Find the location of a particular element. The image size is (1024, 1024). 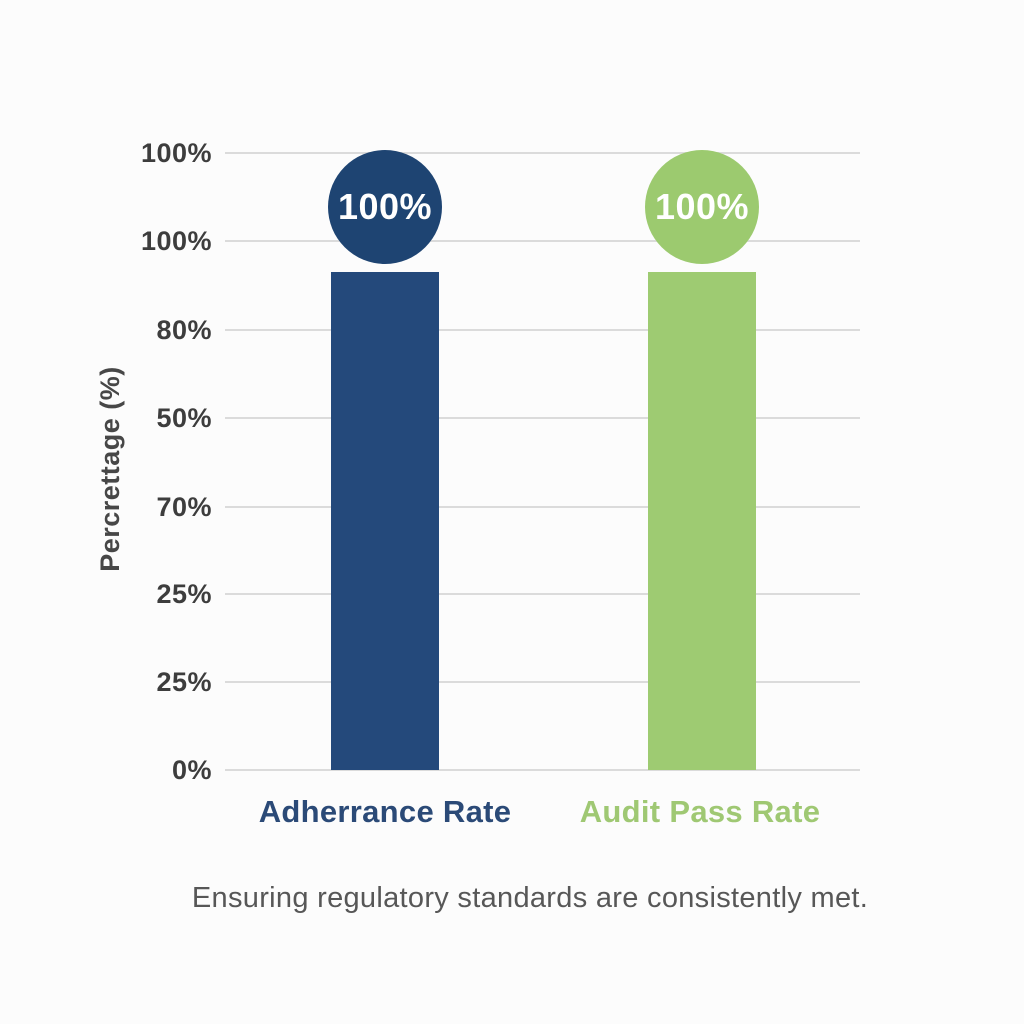

grid-row: 0% is located at coordinates (512, 770).